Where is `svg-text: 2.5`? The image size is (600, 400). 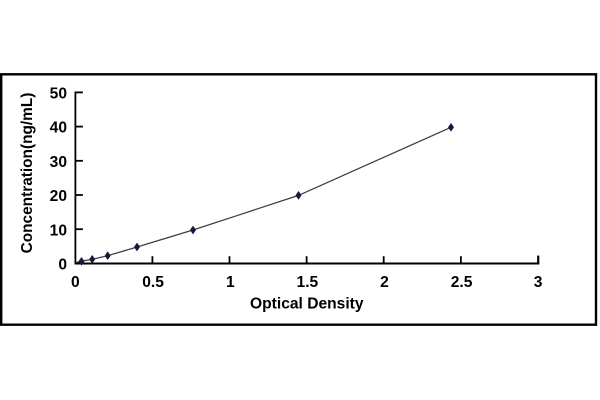
svg-text: 2.5 is located at coordinates (462, 282).